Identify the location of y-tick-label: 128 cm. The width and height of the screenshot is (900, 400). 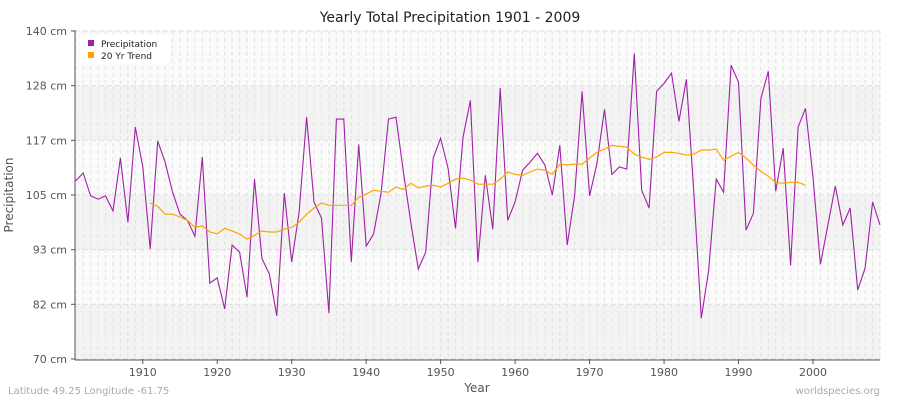
(46, 86).